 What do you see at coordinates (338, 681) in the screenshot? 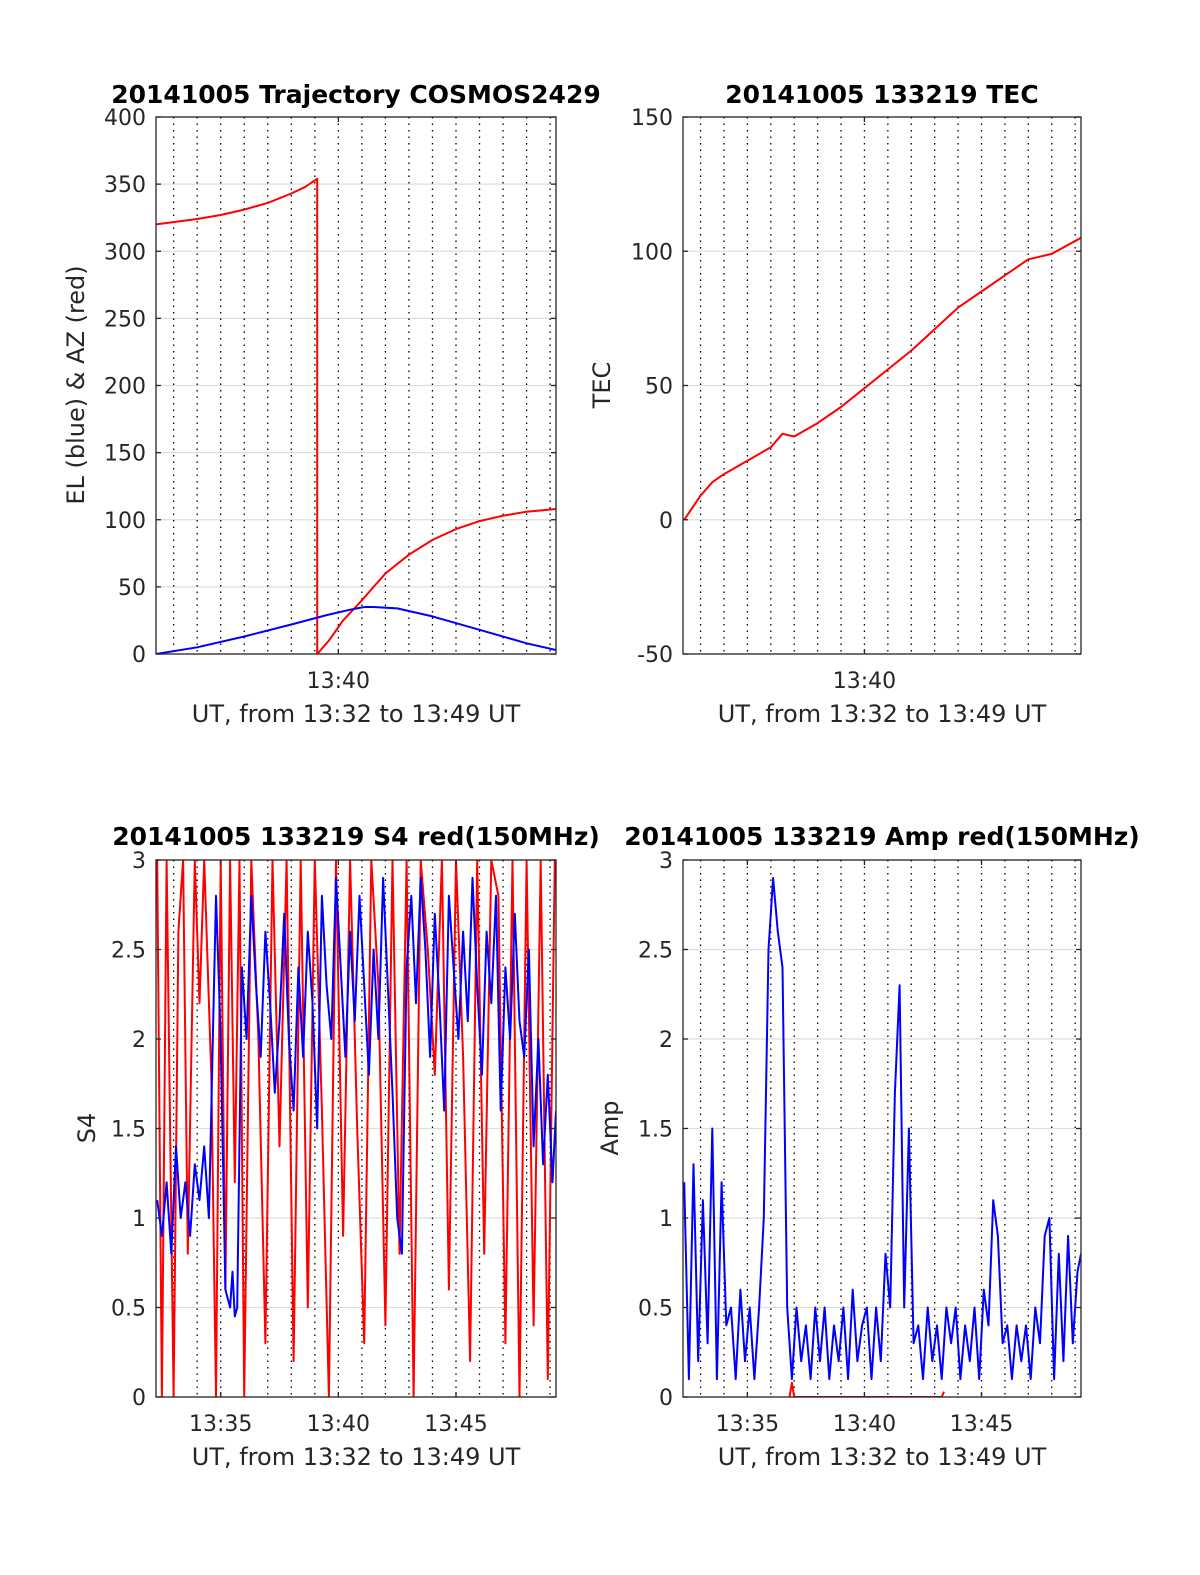
I see `trajectory-xtick-label: 13:40` at bounding box center [338, 681].